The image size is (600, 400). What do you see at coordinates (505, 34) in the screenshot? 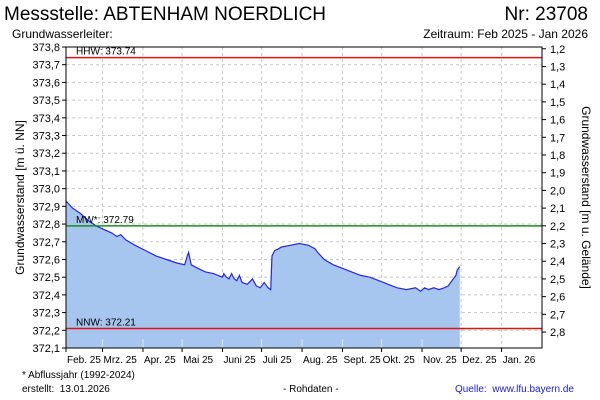
I see `period-label: Zeitraum: Feb 2025 - Jan 2026` at bounding box center [505, 34].